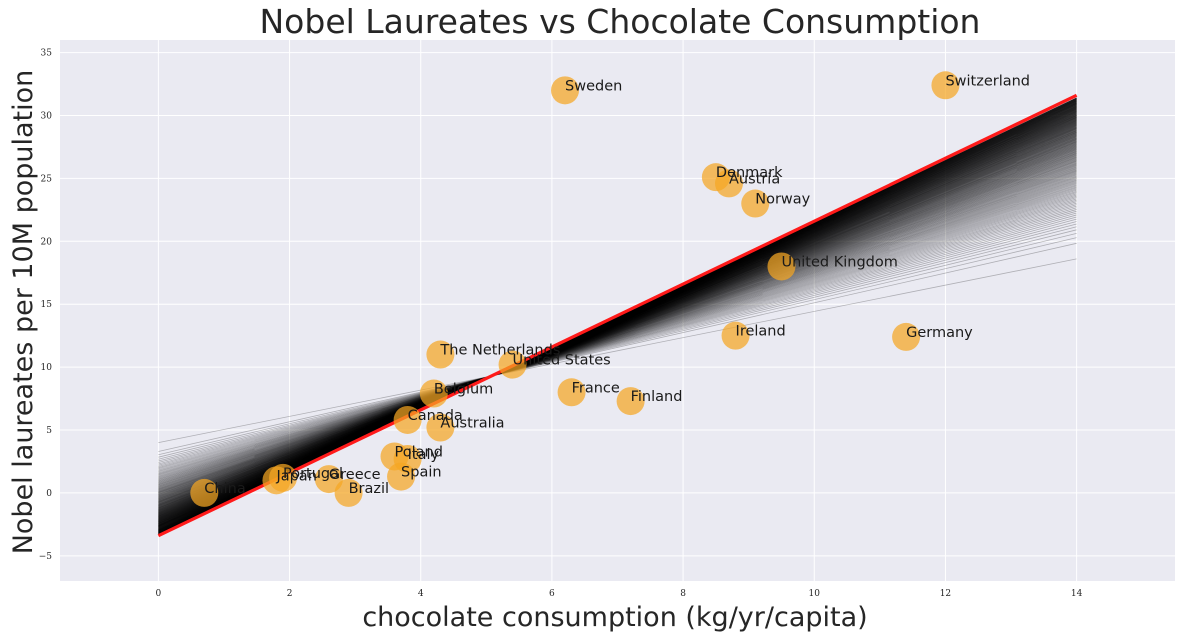  Describe the element at coordinates (683, 594) in the screenshot. I see `x-tick-label: 8` at that location.